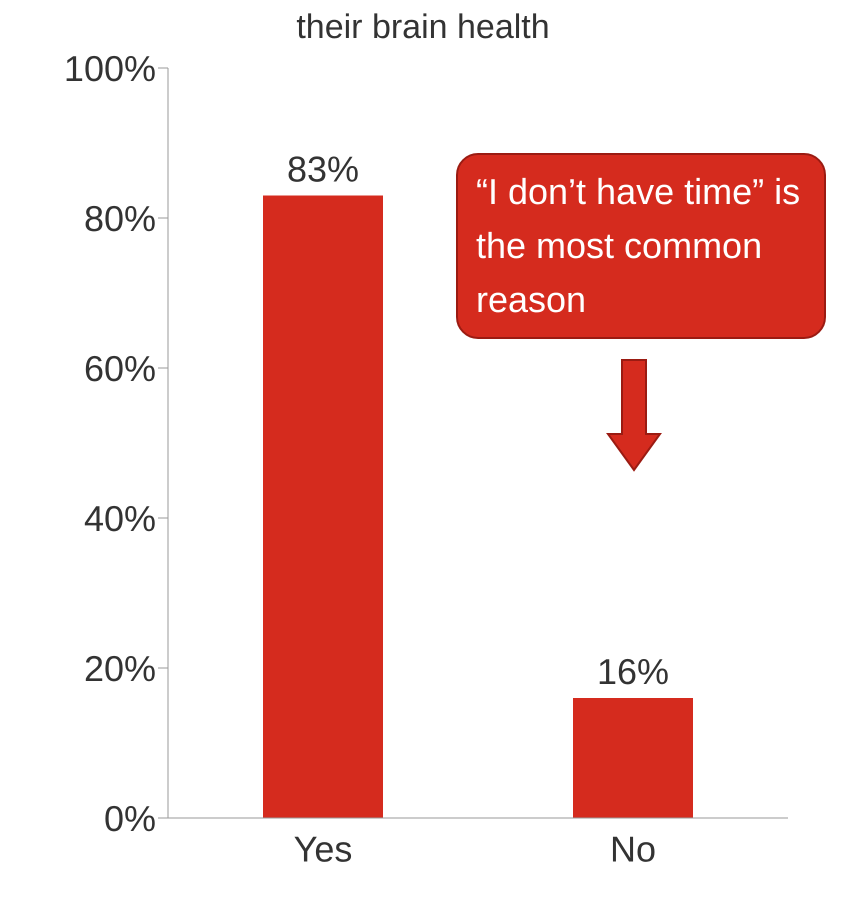 Image resolution: width=847 pixels, height=900 pixels. What do you see at coordinates (641, 246) in the screenshot?
I see `annotation: “I don’t have time” is the most common reason` at bounding box center [641, 246].